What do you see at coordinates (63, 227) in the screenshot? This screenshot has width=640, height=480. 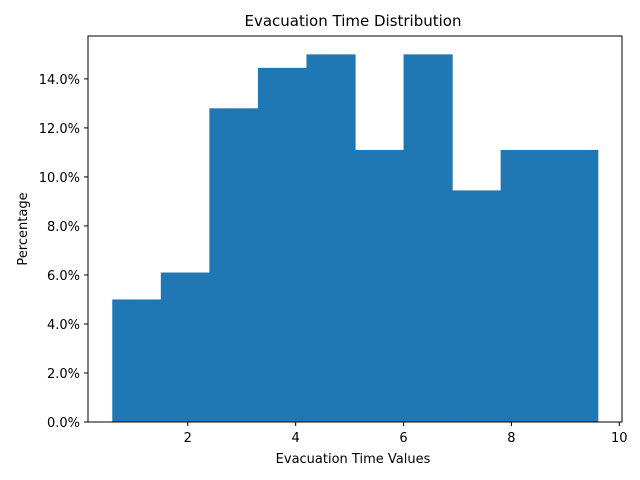 I see `y-tick-label: 8.0%` at bounding box center [63, 227].